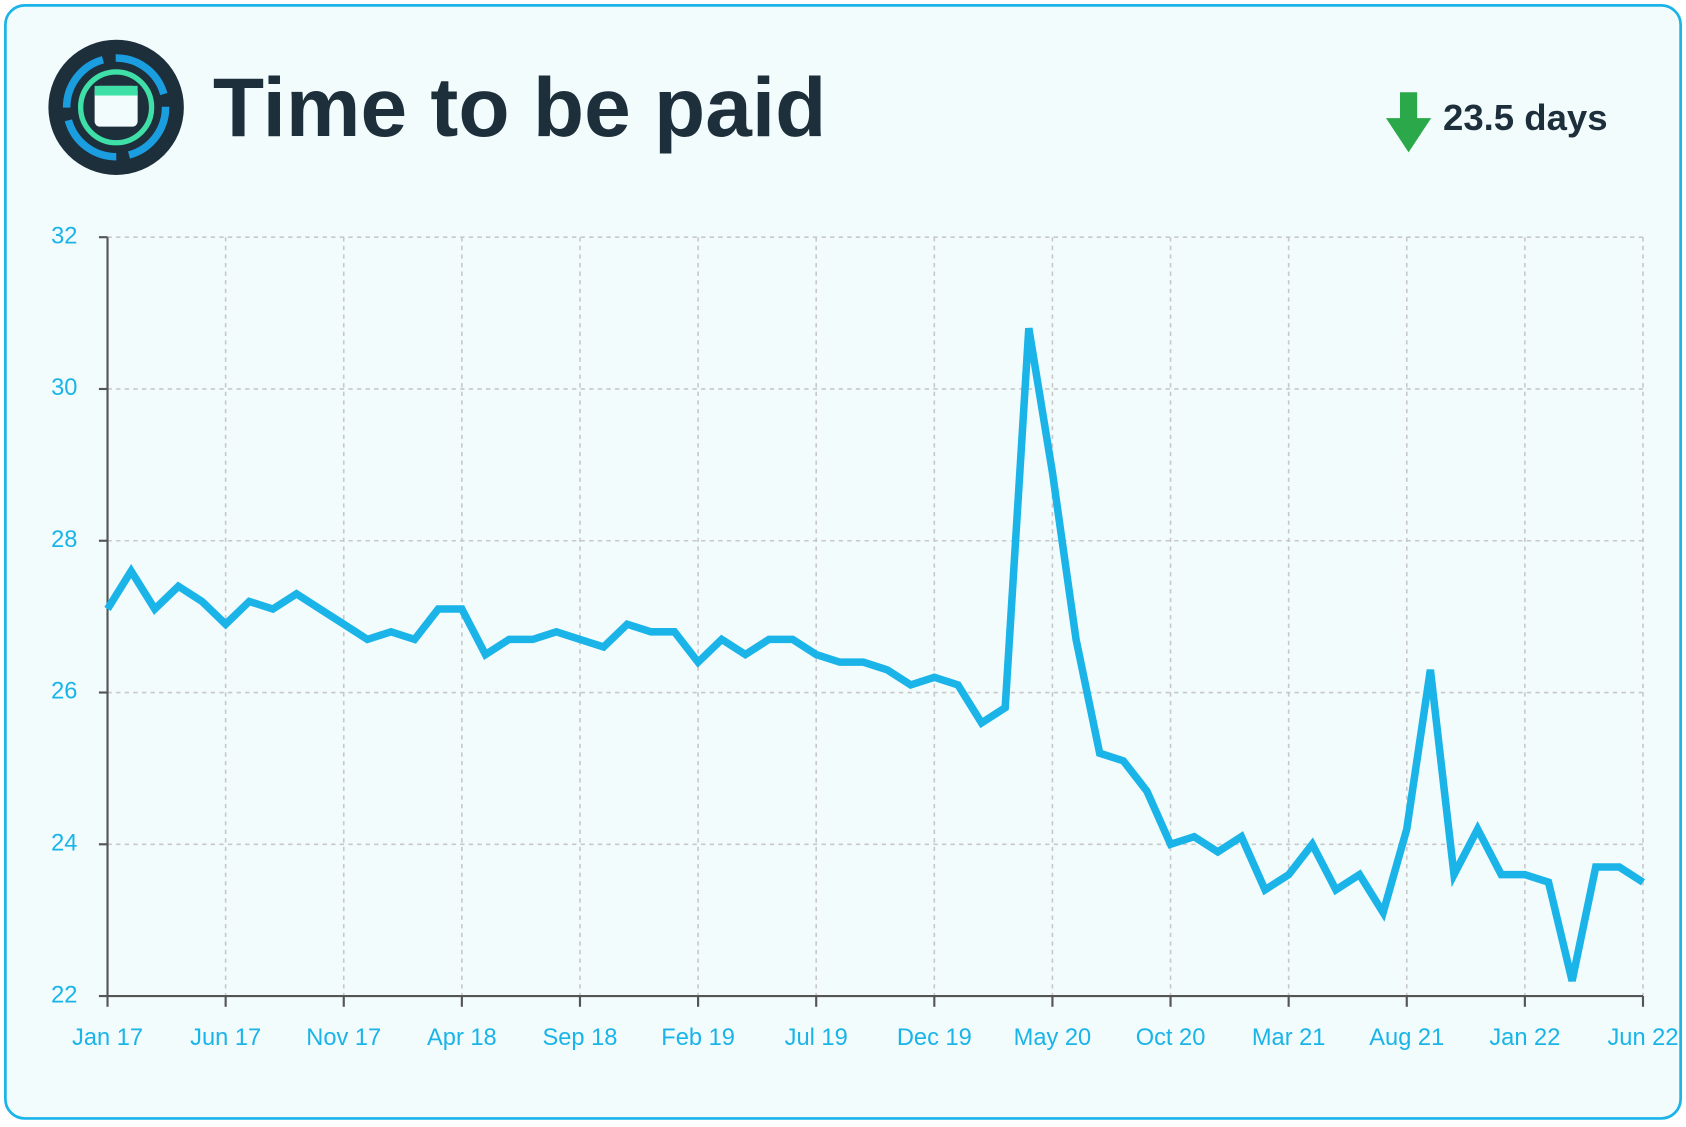 The height and width of the screenshot is (1127, 1686). I want to click on y-tick-label: 32, so click(64, 236).